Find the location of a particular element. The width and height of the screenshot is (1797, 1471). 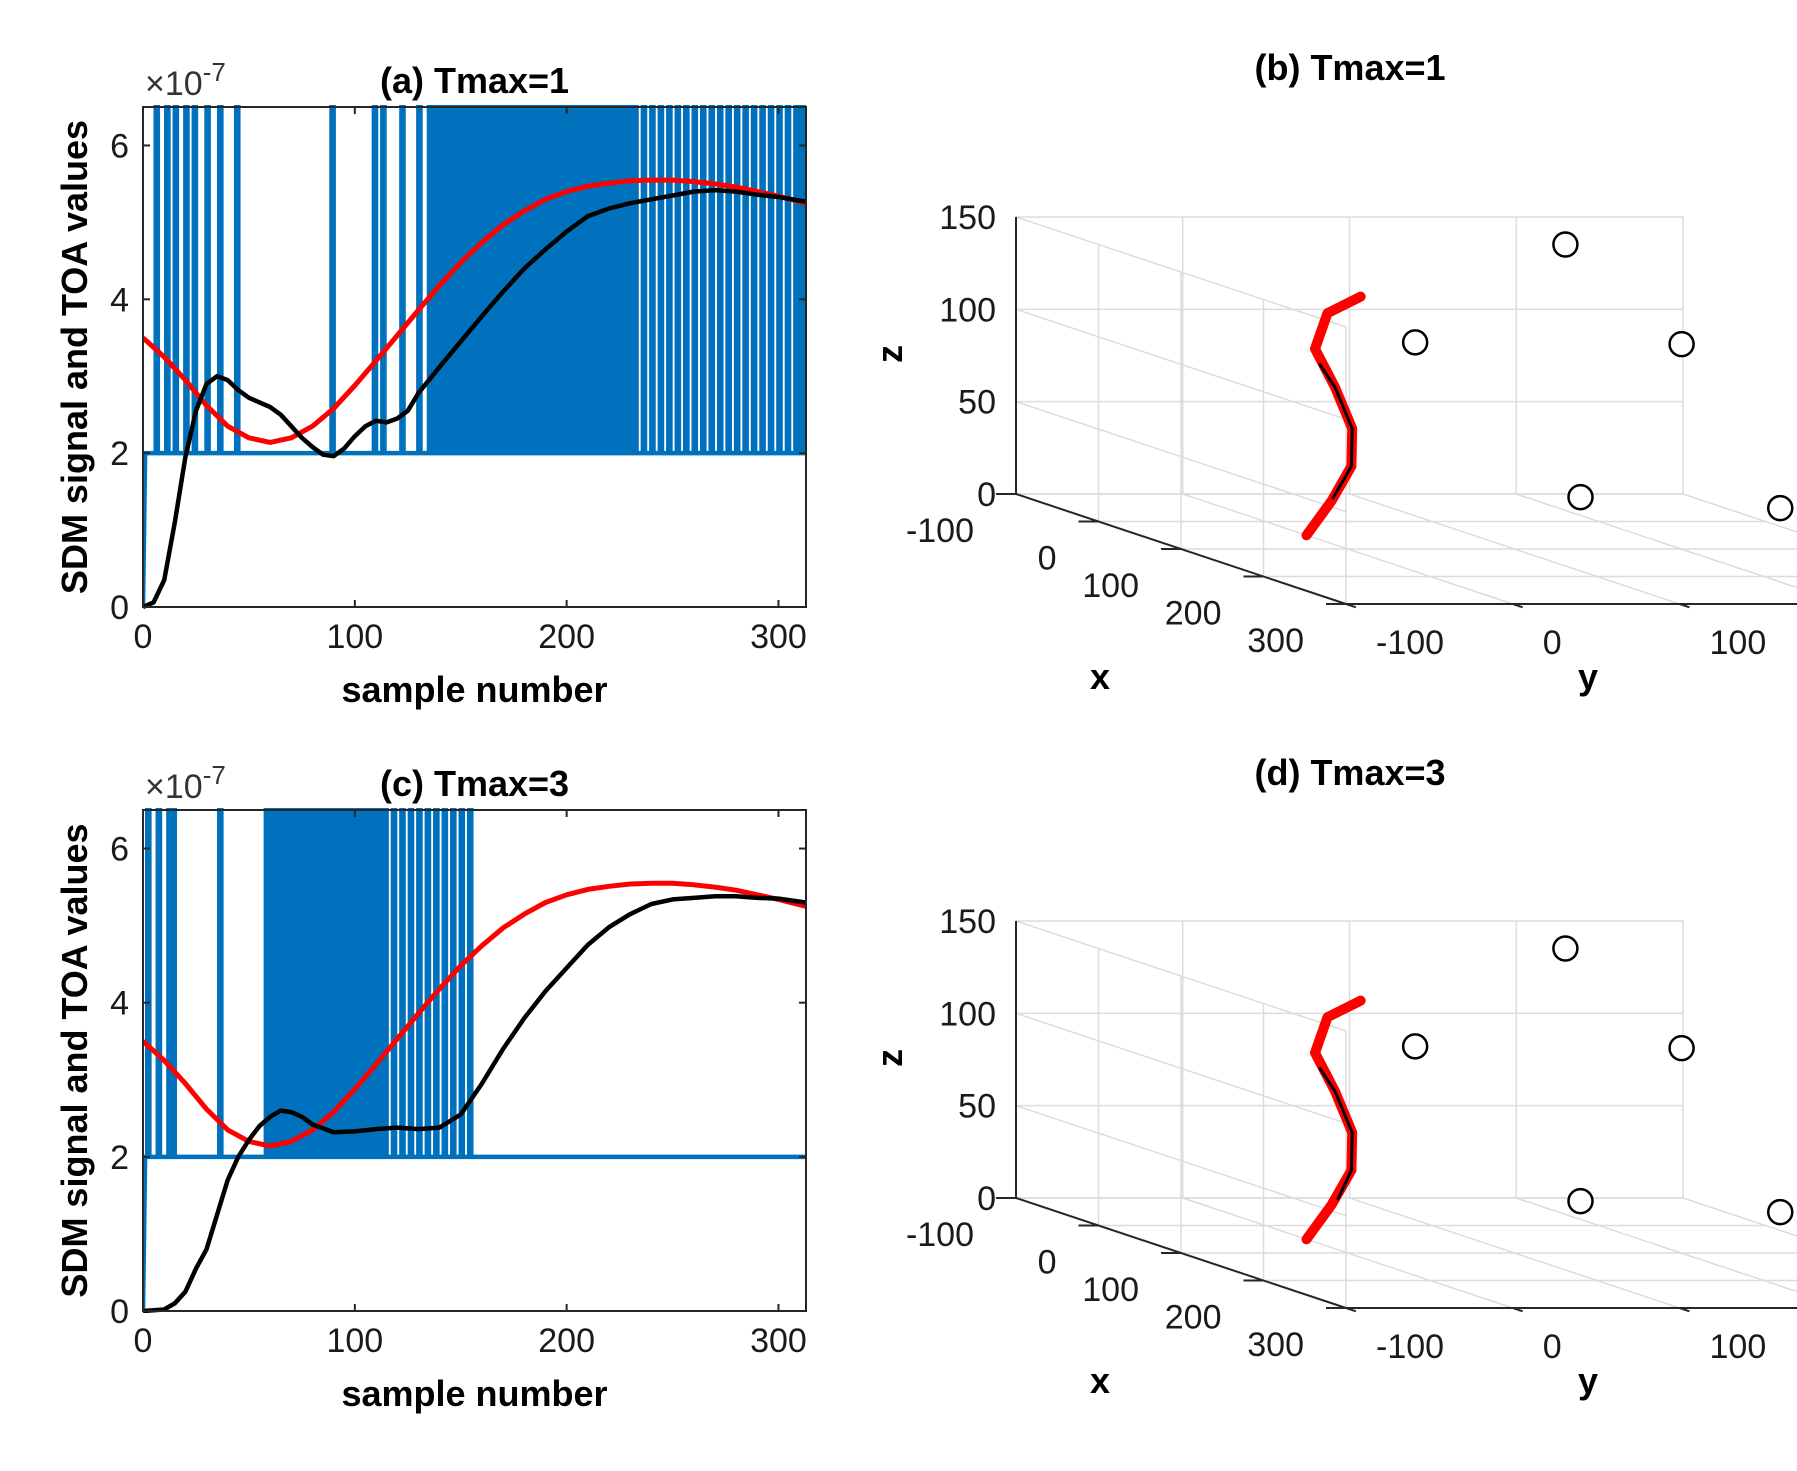

chart-title: (b) Tmax=1 is located at coordinates (1349, 67).